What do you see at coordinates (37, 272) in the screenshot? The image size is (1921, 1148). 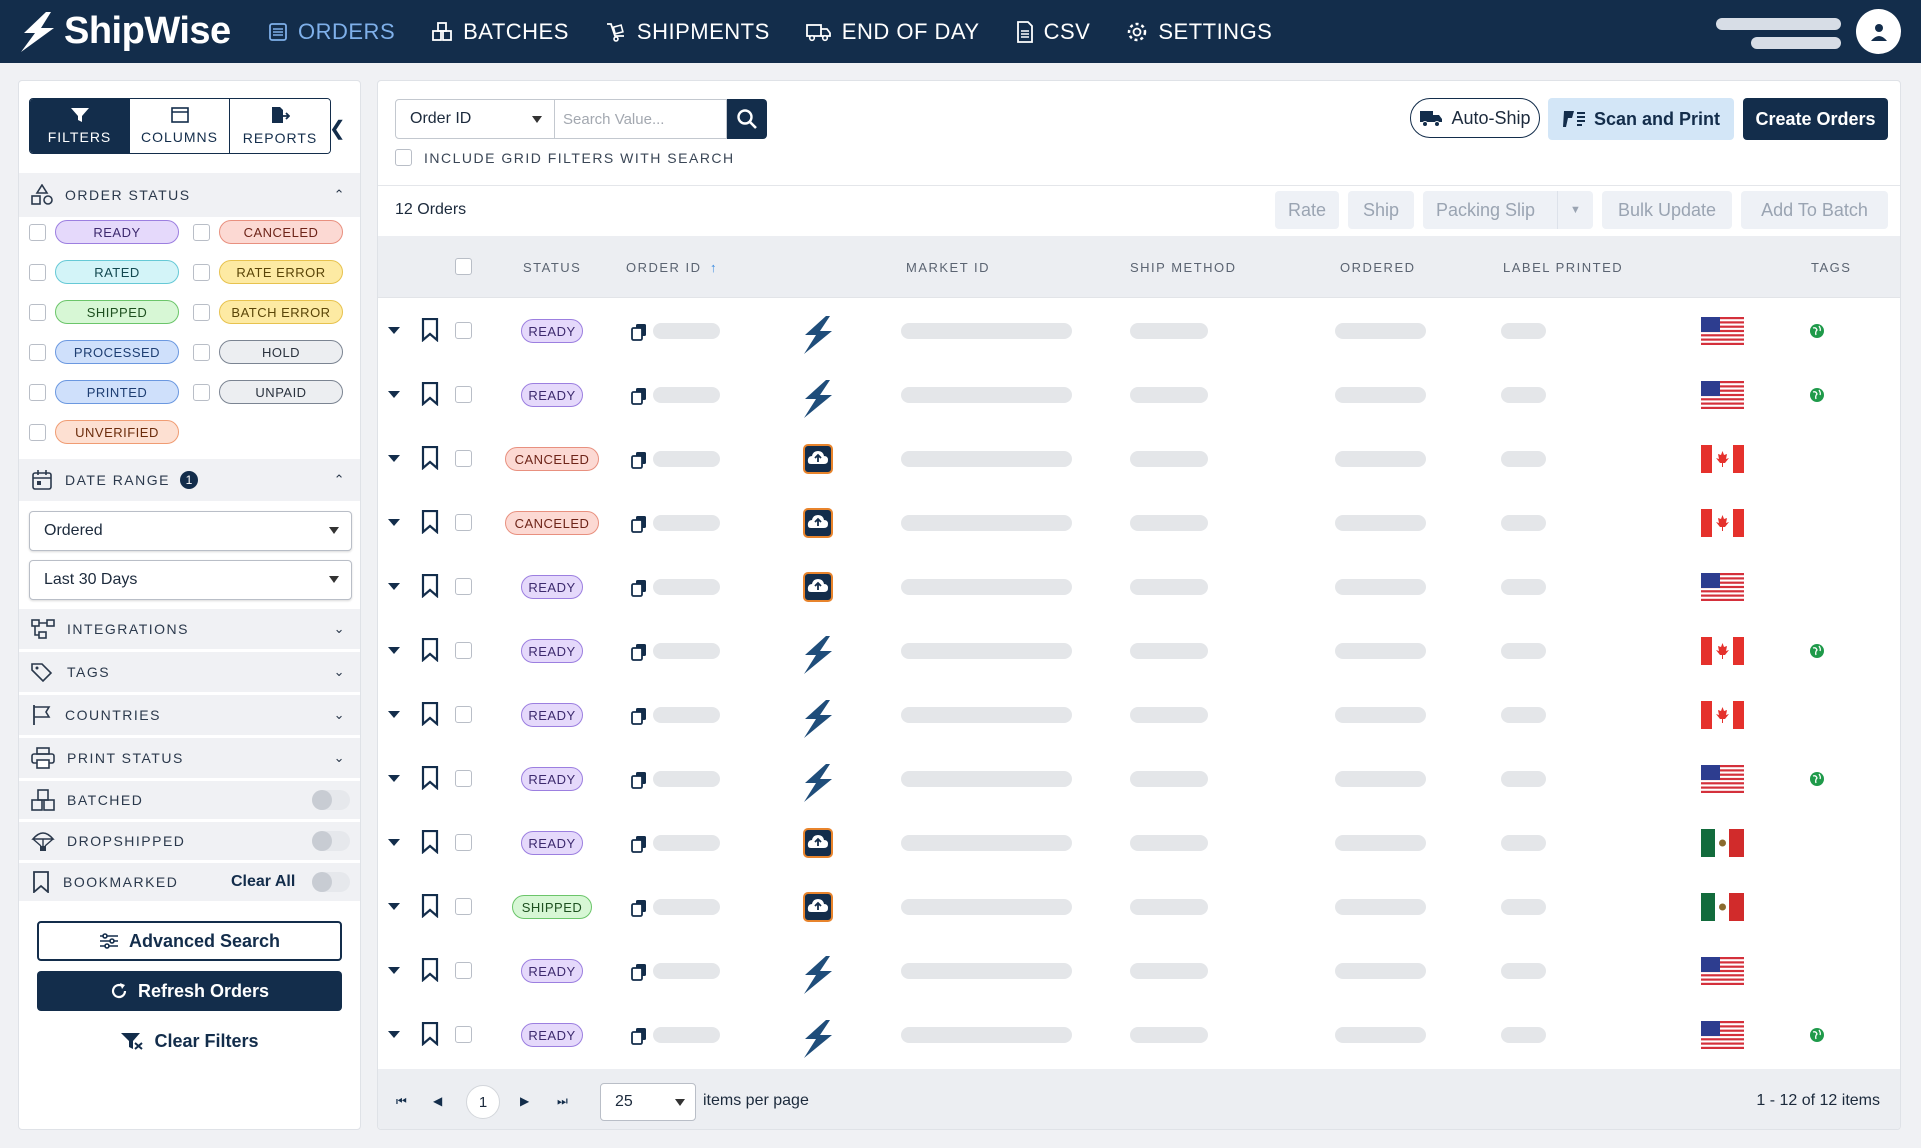 I see `status-checkbox-rated` at bounding box center [37, 272].